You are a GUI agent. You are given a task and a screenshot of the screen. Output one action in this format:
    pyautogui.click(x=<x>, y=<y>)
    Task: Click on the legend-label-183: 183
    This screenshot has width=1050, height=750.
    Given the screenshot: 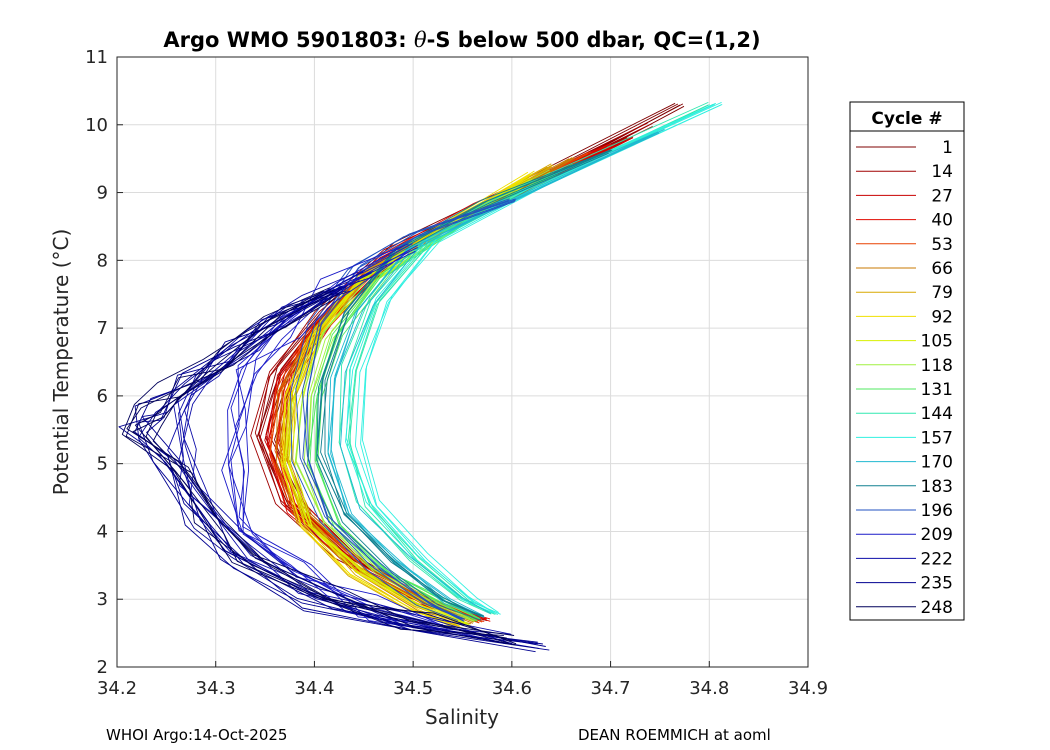 What is the action you would take?
    pyautogui.click(x=937, y=487)
    